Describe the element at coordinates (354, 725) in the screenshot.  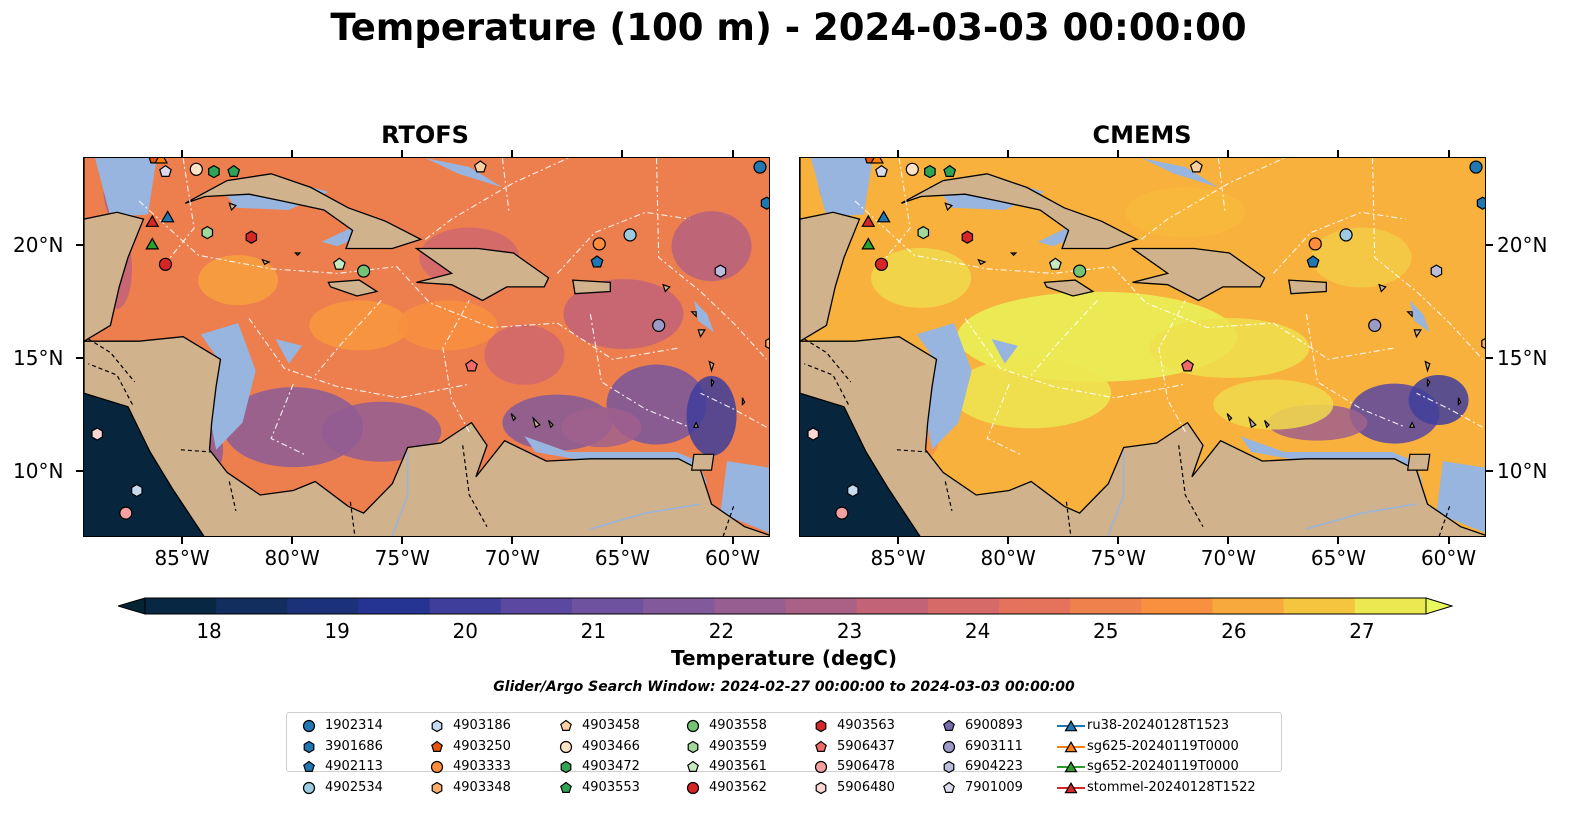
I see `legend-label: 1902314` at that location.